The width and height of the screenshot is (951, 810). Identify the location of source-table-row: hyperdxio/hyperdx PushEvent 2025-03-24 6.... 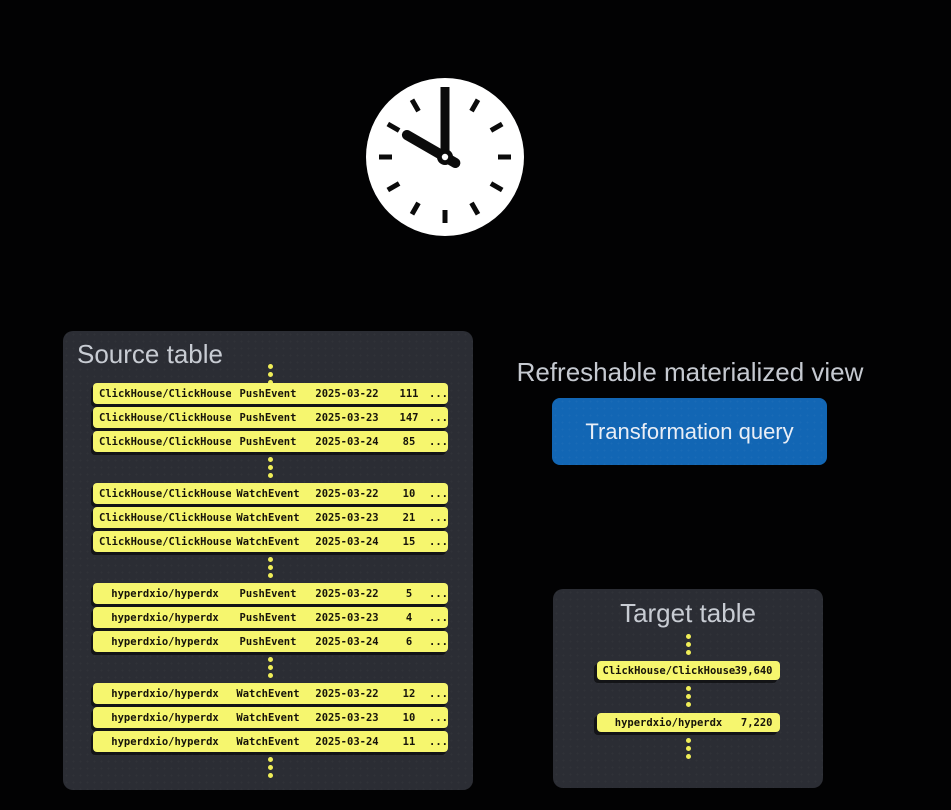
(270, 641).